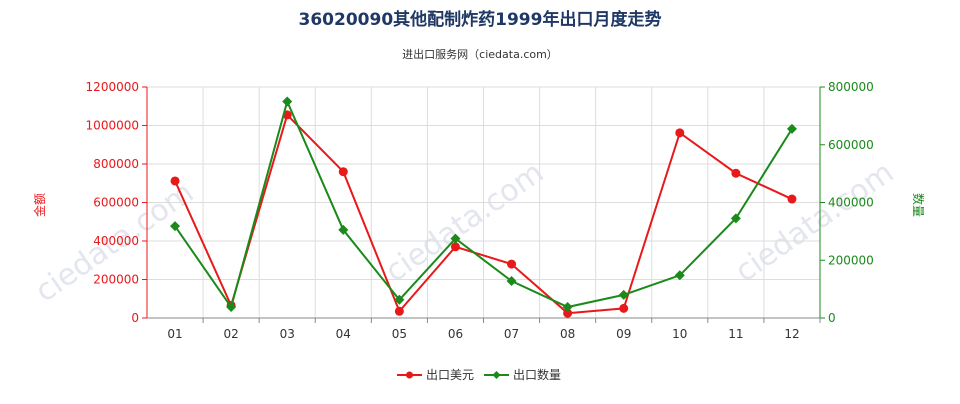 This screenshot has width=960, height=404. What do you see at coordinates (116, 164) in the screenshot?
I see `y-left-tick-label: 800000` at bounding box center [116, 164].